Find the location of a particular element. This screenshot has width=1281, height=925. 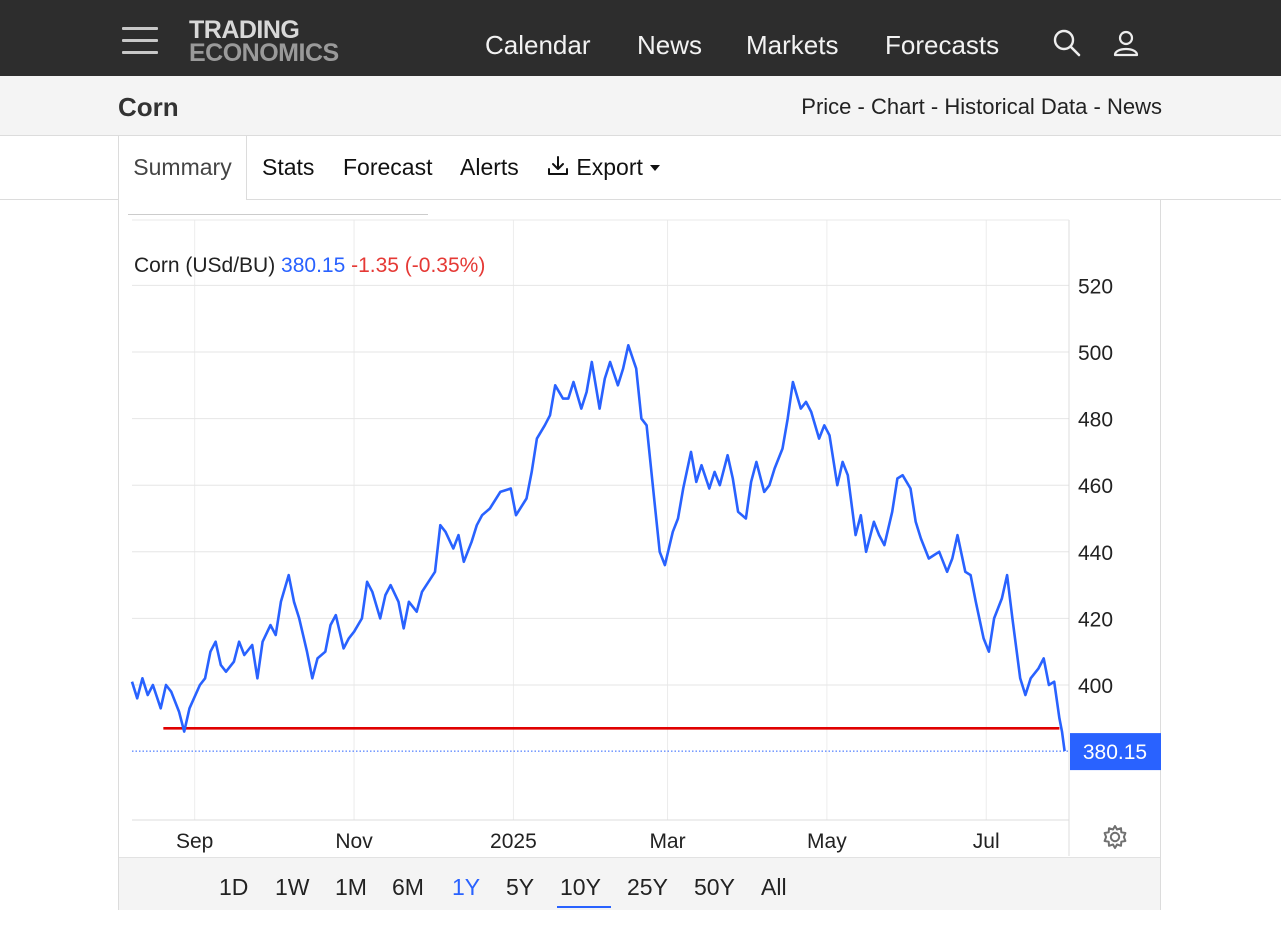

range-selected-indicator is located at coordinates (584, 907).